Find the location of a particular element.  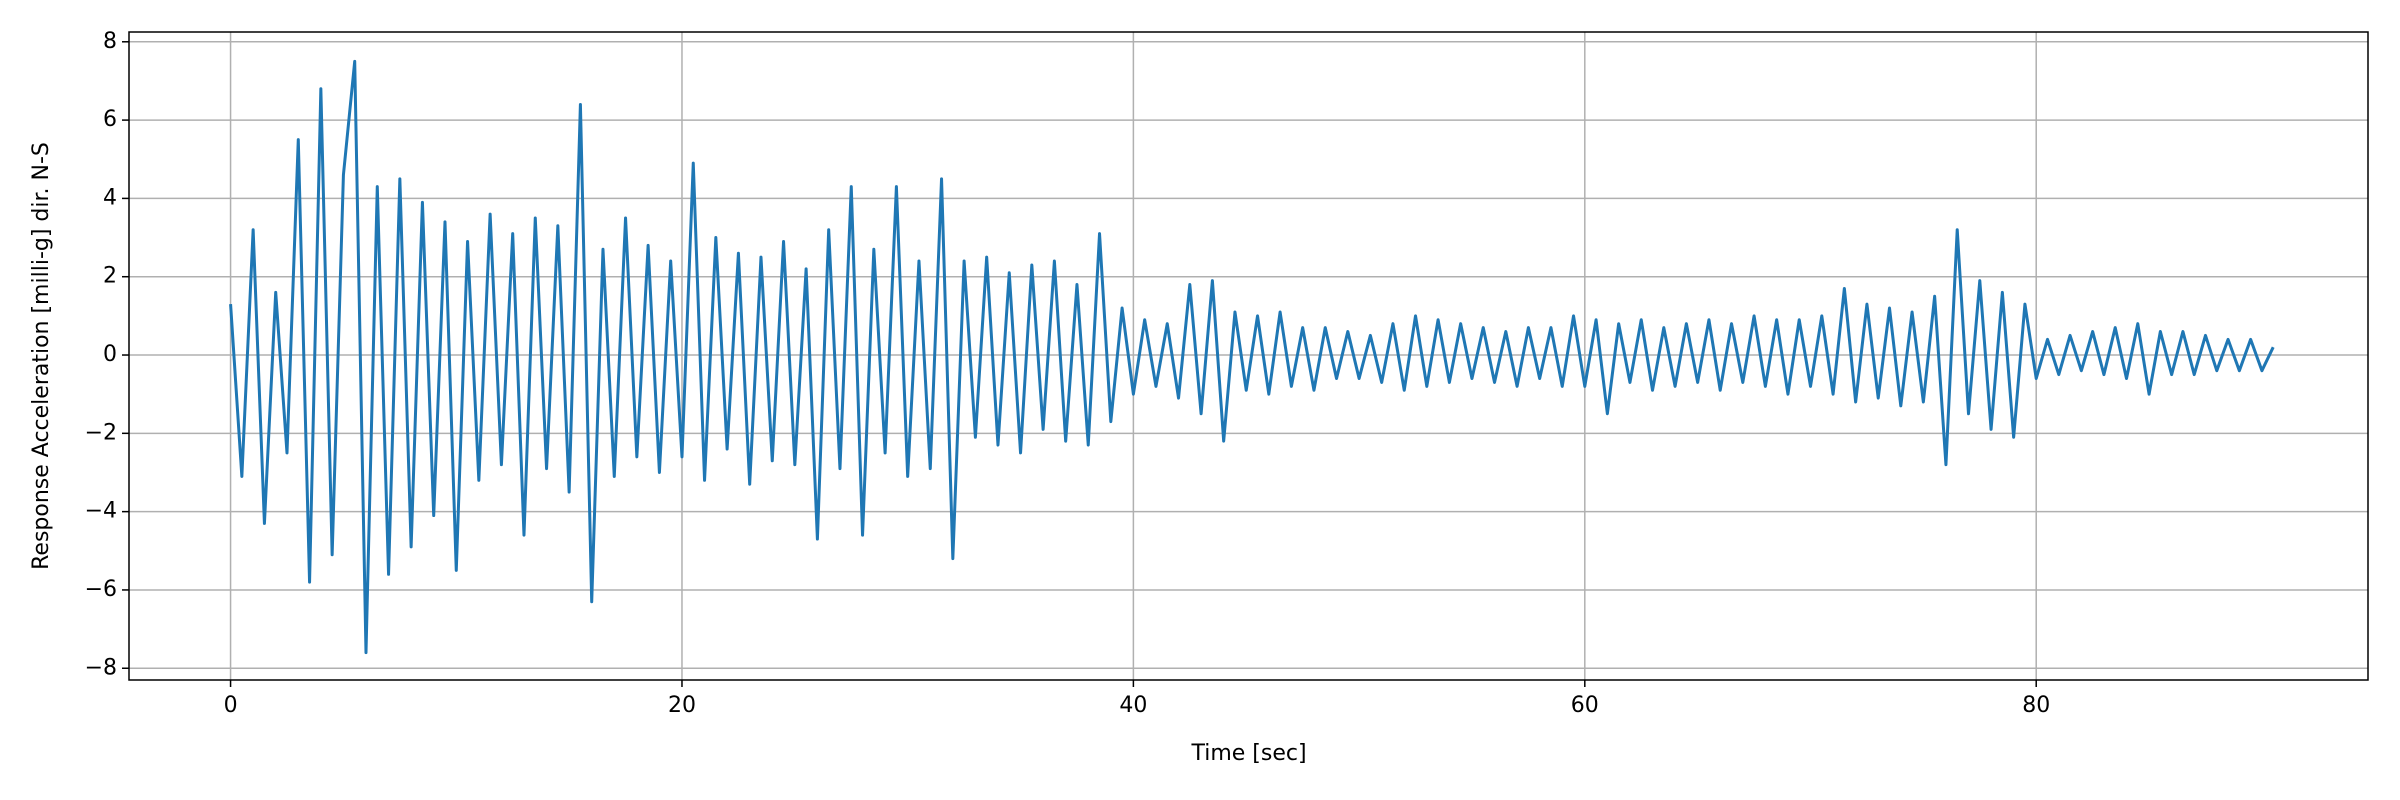

y-tick-label: 8 is located at coordinates (110, 41).